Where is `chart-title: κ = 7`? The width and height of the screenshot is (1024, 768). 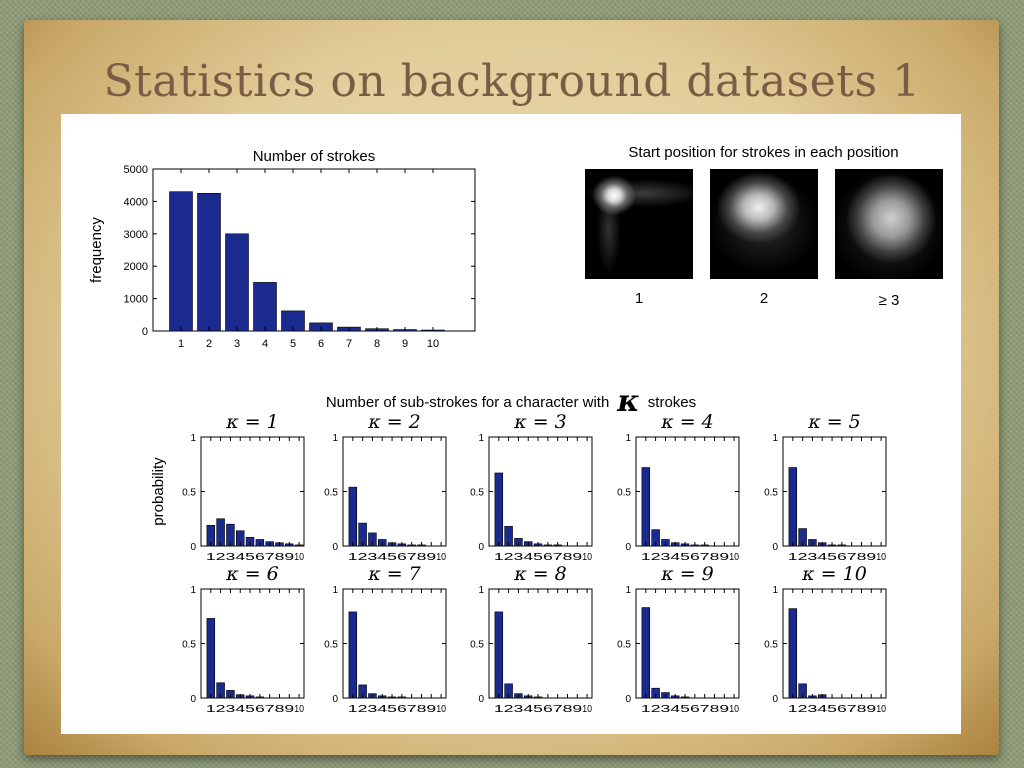 chart-title: κ = 7 is located at coordinates (394, 574).